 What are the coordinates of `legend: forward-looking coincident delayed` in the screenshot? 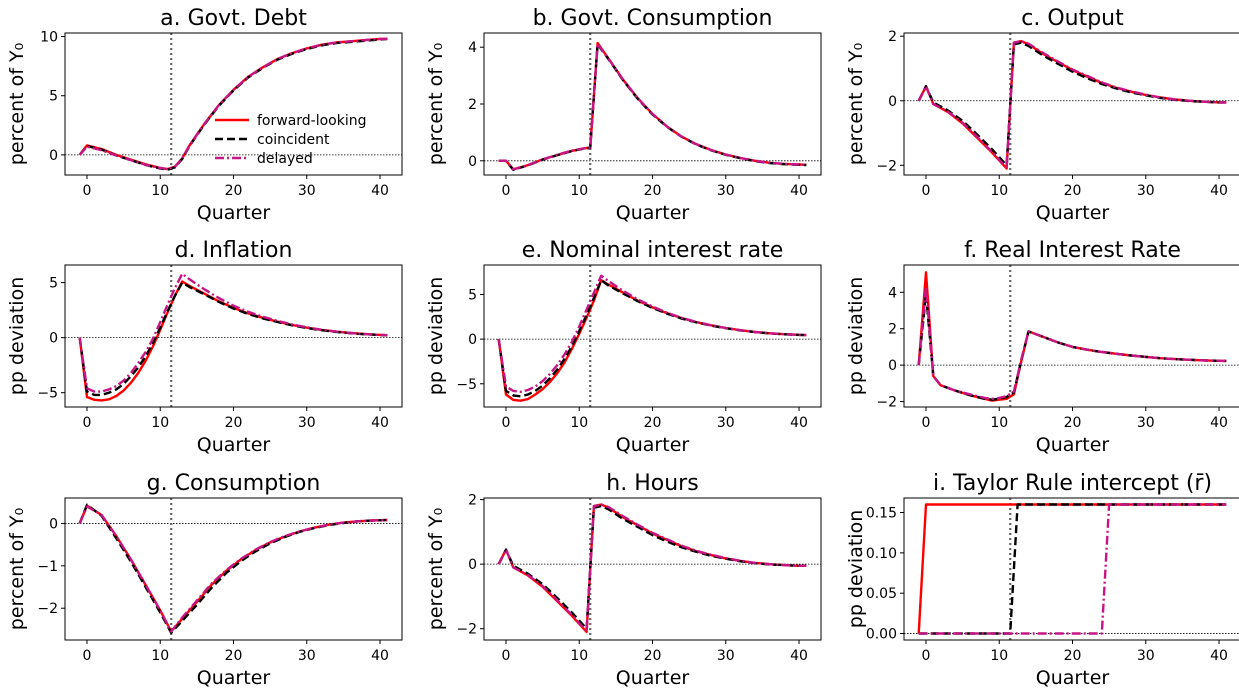 It's located at (291, 140).